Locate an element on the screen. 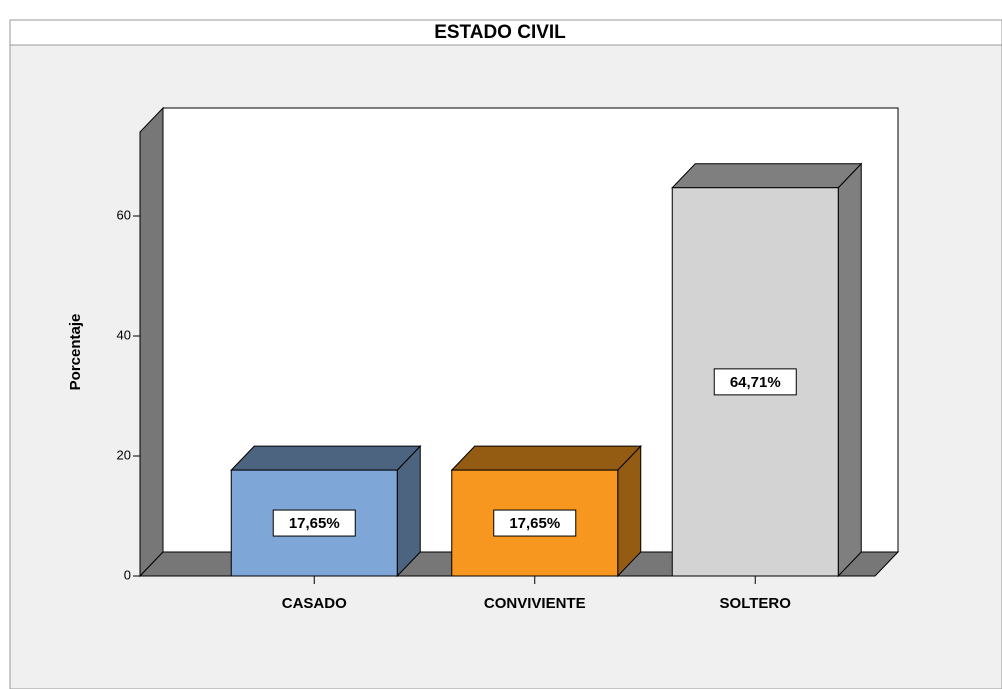 Image resolution: width=1002 pixels, height=689 pixels. y-axis-label: Porcentaje is located at coordinates (75, 352).